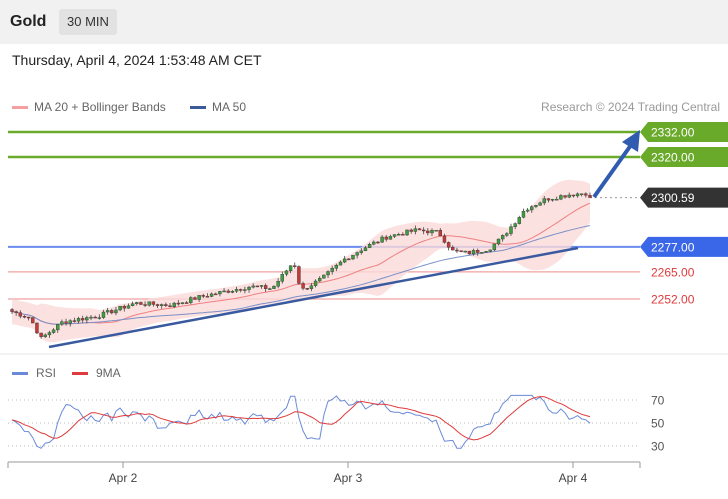 The image size is (728, 499). I want to click on legend-ma20: MA 20 + Bollinger Bands, so click(89, 107).